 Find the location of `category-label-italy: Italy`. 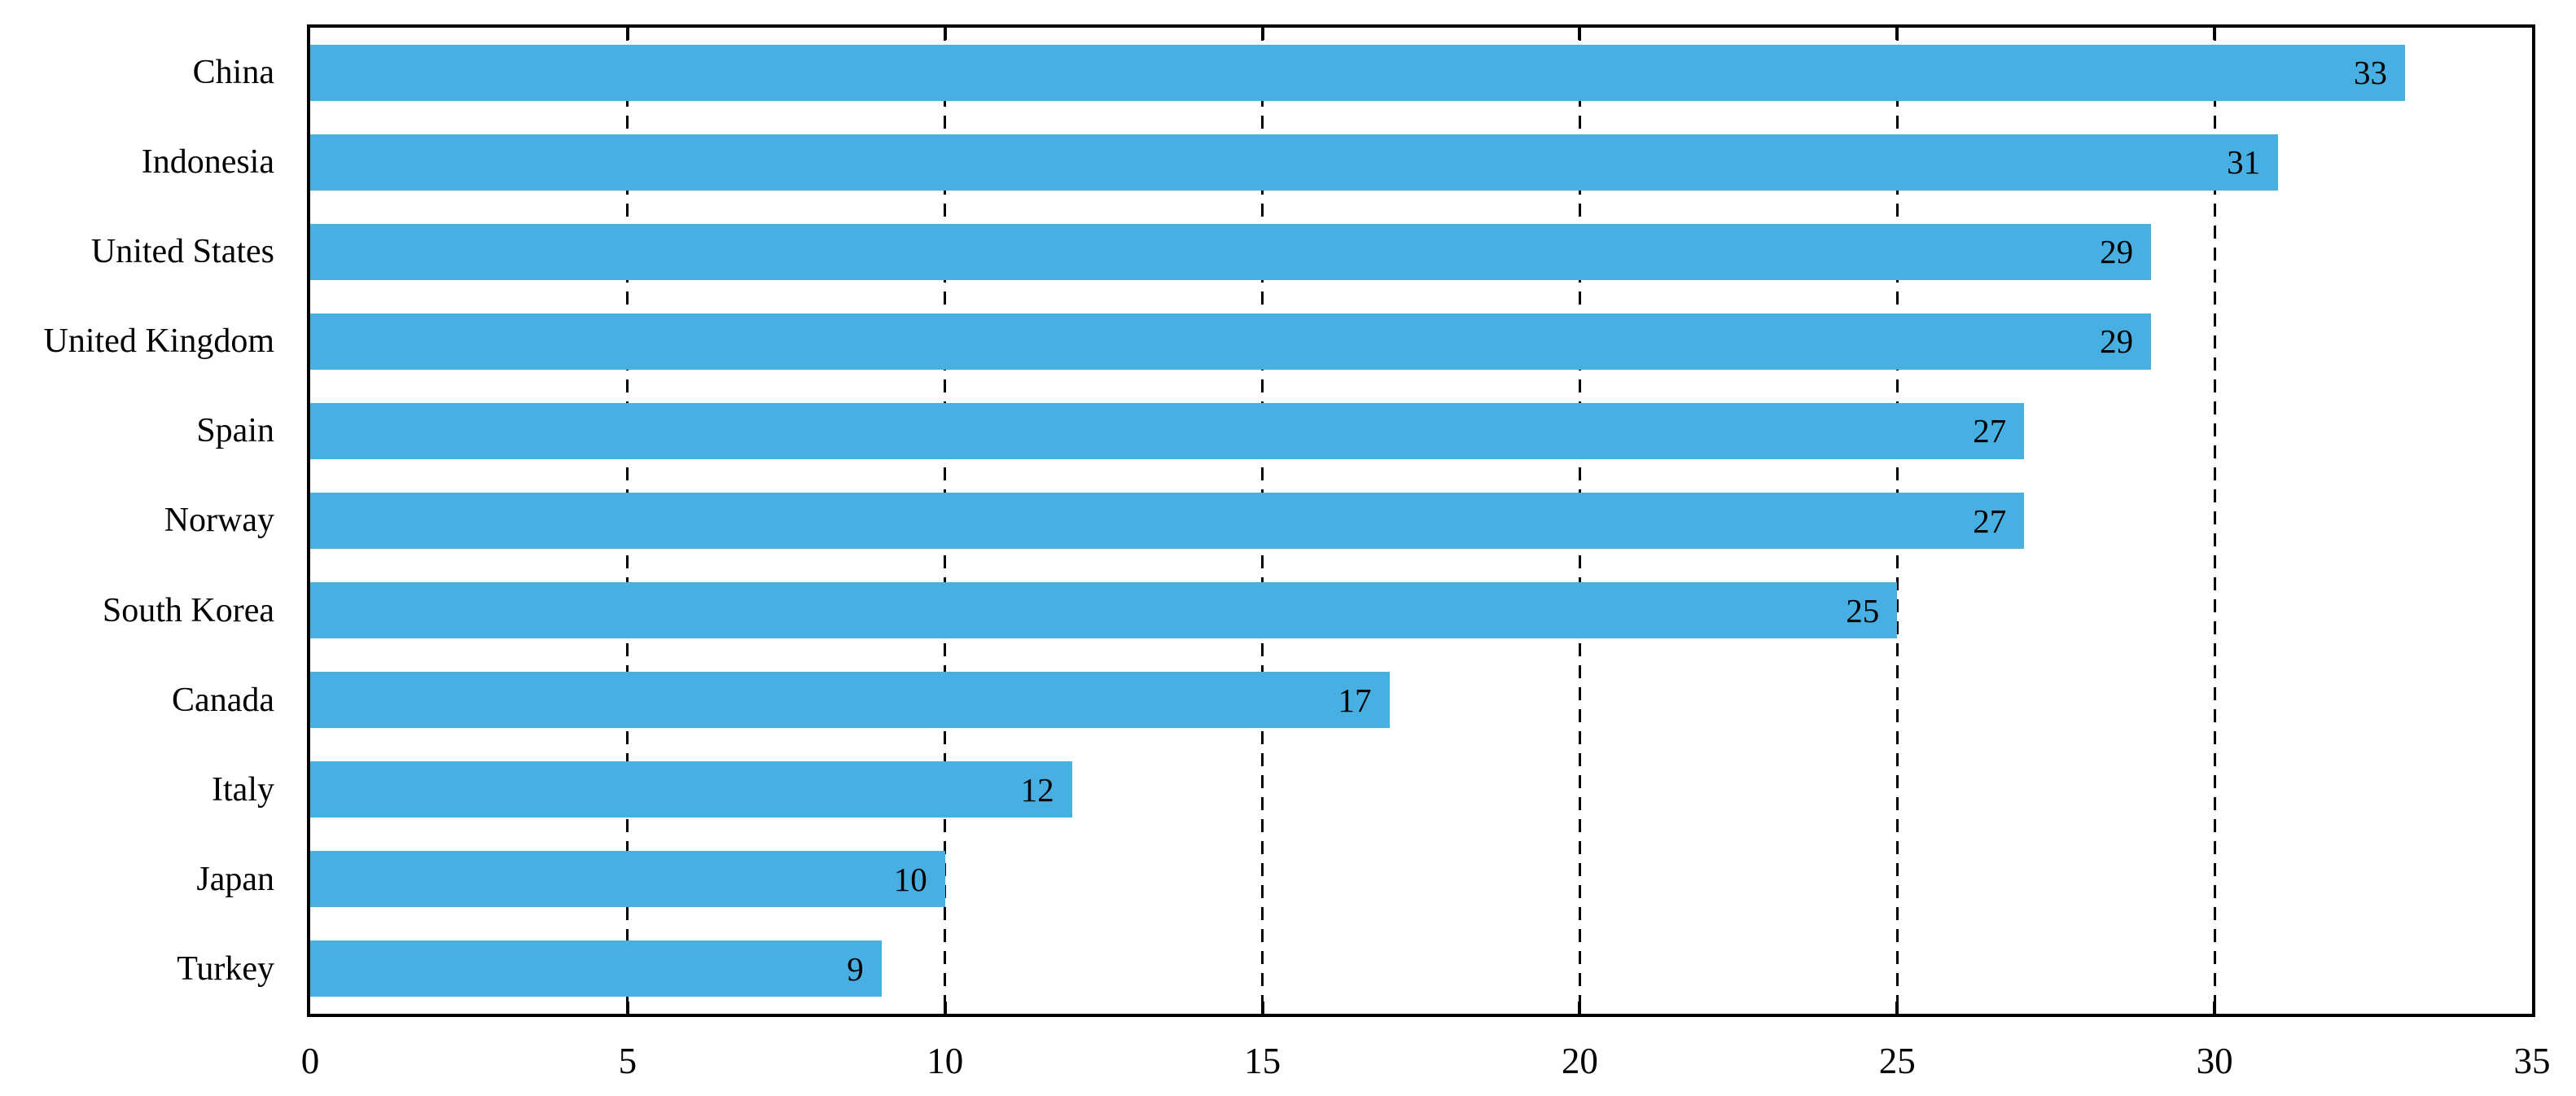

category-label-italy: Italy is located at coordinates (243, 789).